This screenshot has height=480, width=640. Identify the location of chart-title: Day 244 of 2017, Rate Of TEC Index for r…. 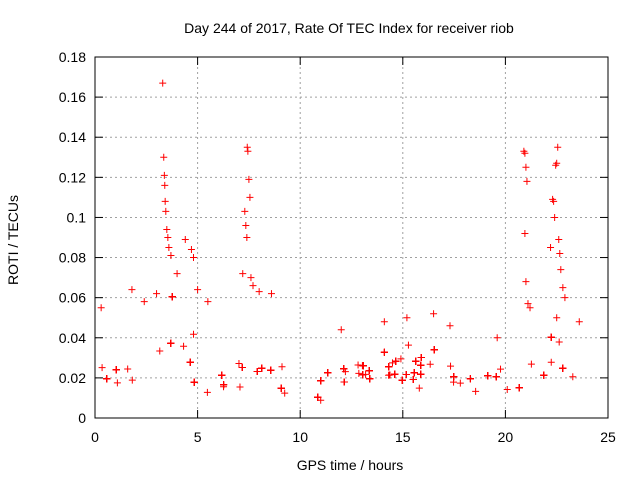
(349, 28).